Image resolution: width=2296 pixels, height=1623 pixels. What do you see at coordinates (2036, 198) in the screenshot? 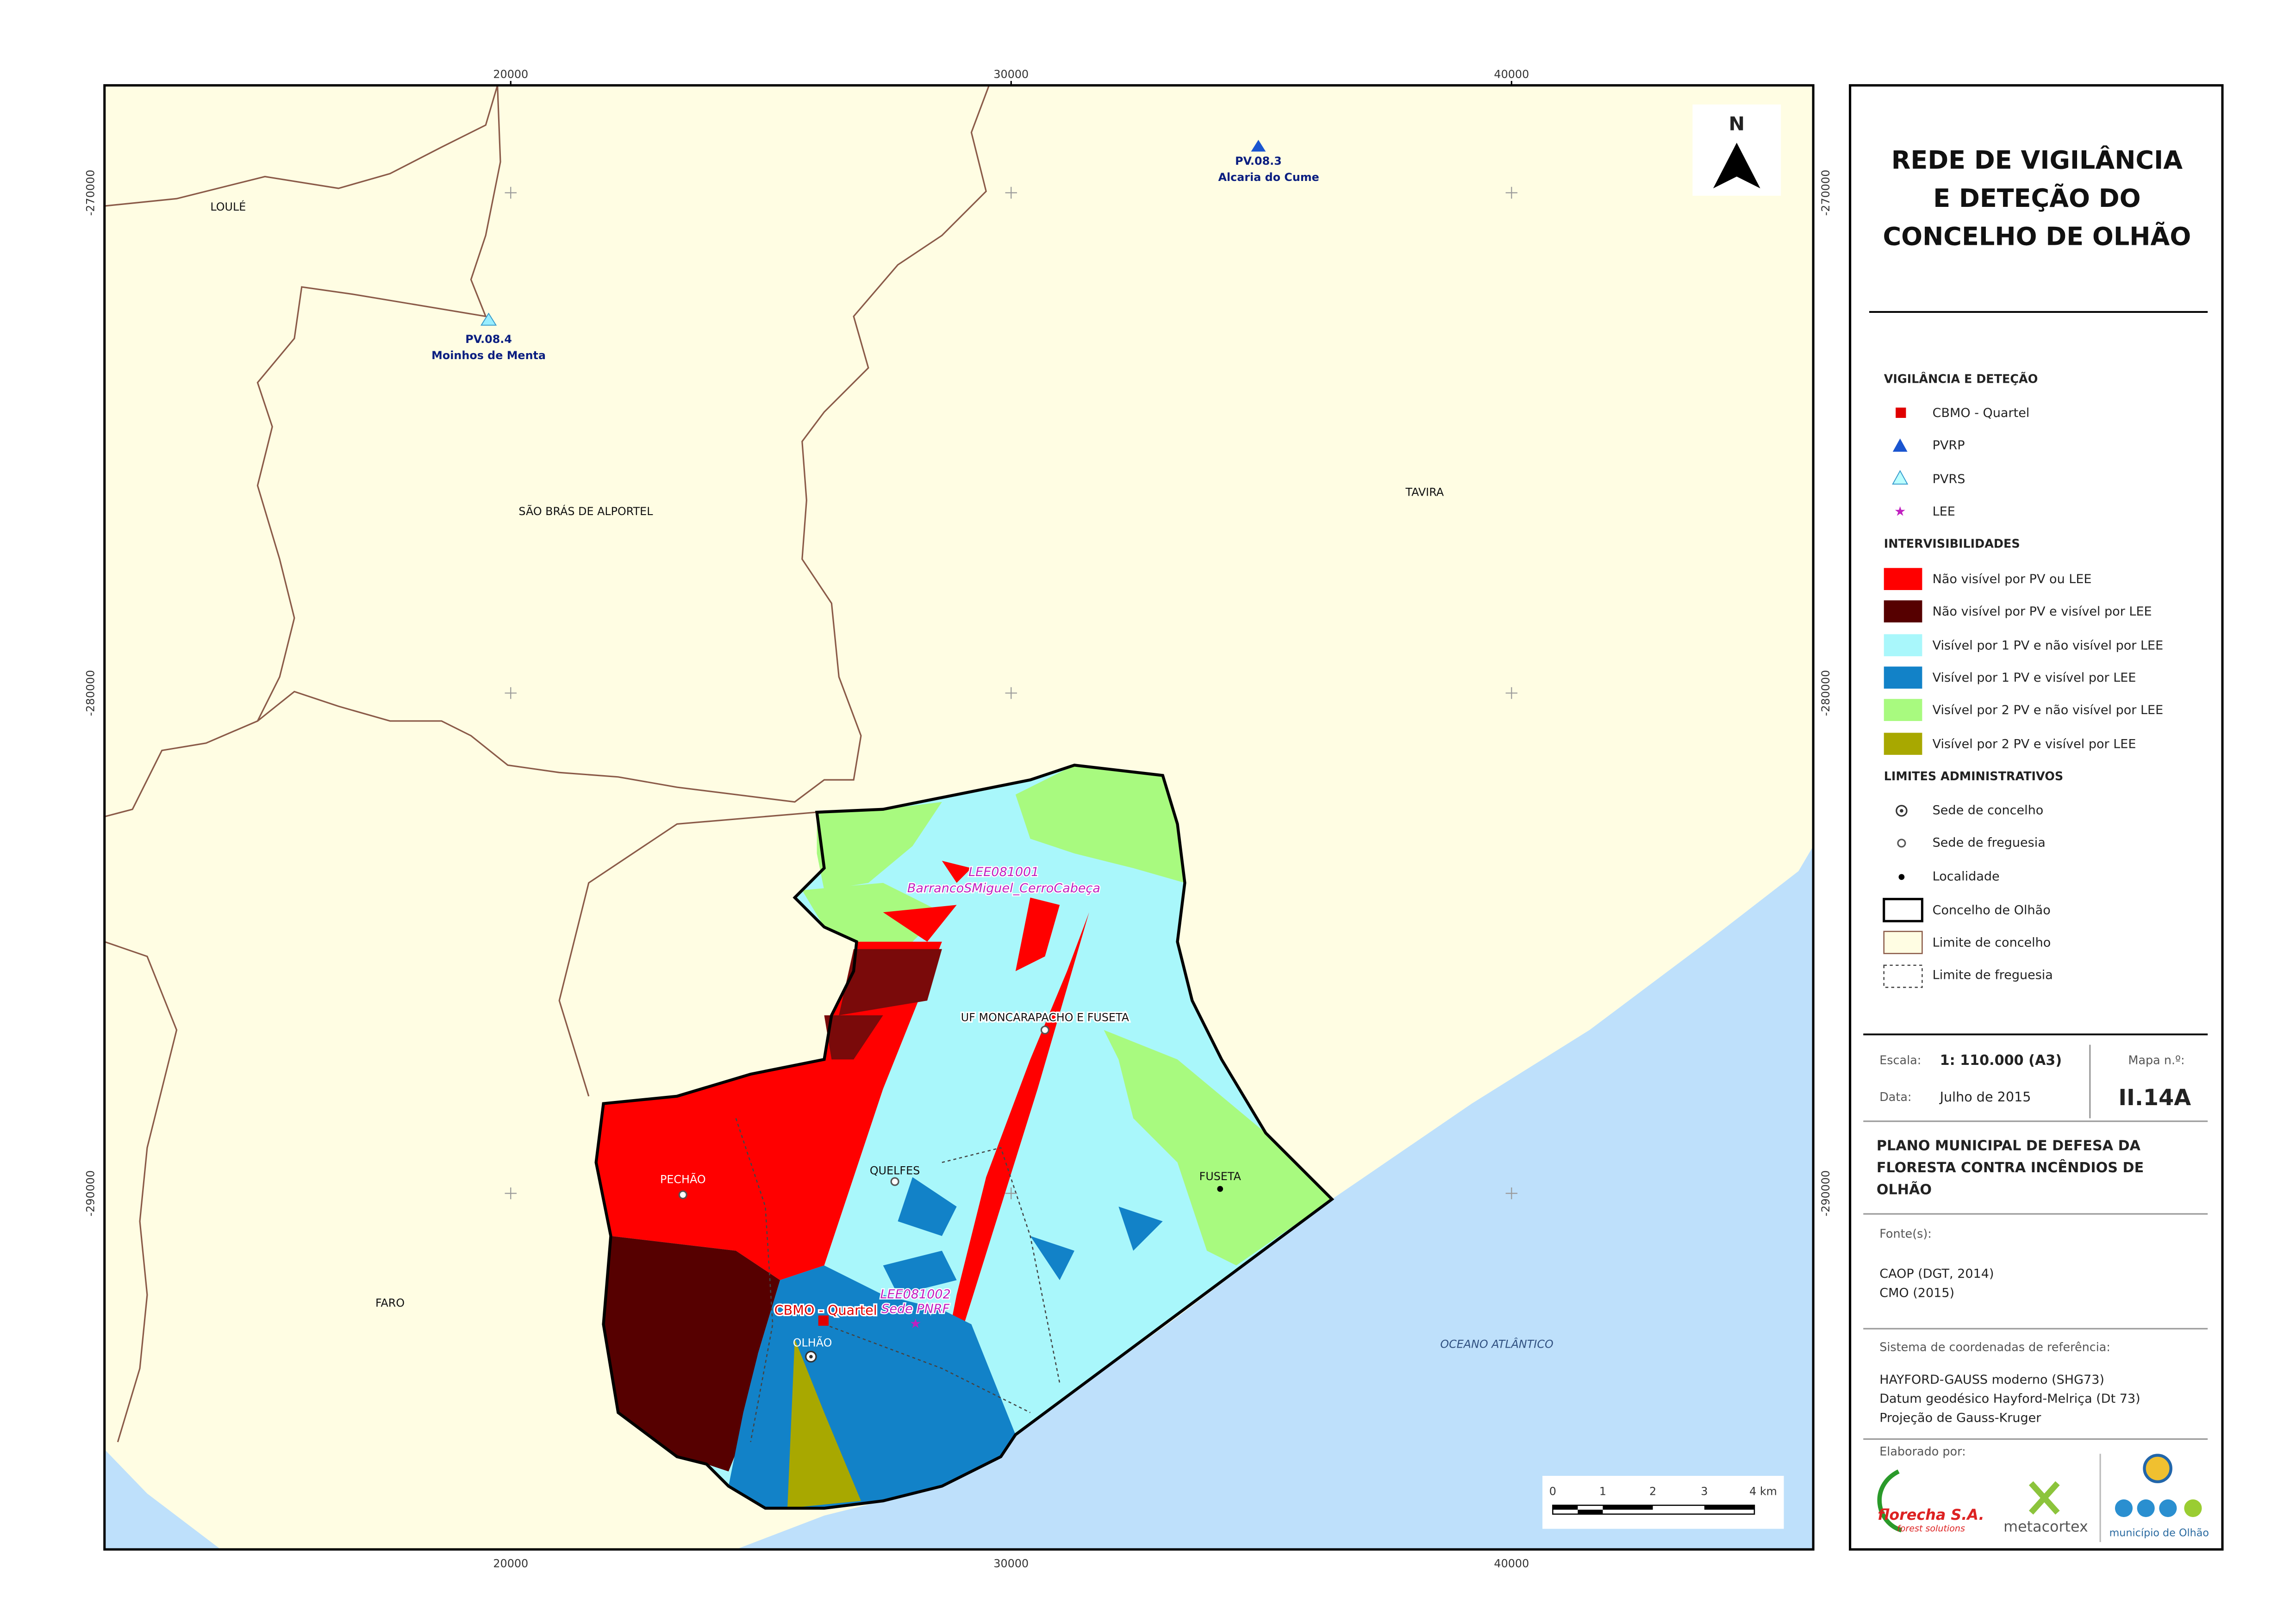
I see `title: E DETEÇÃO DO` at bounding box center [2036, 198].